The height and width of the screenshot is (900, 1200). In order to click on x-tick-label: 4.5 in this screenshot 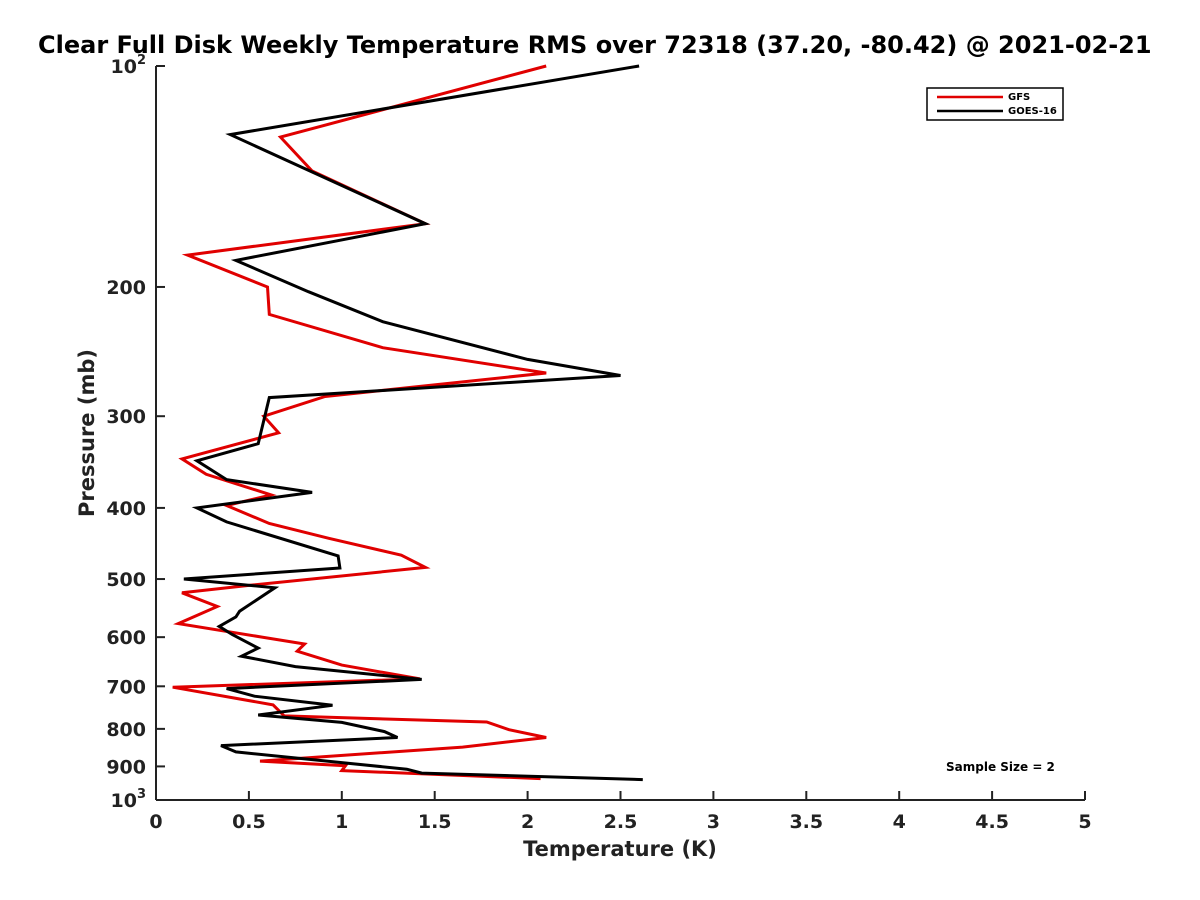, I will do `click(992, 822)`.